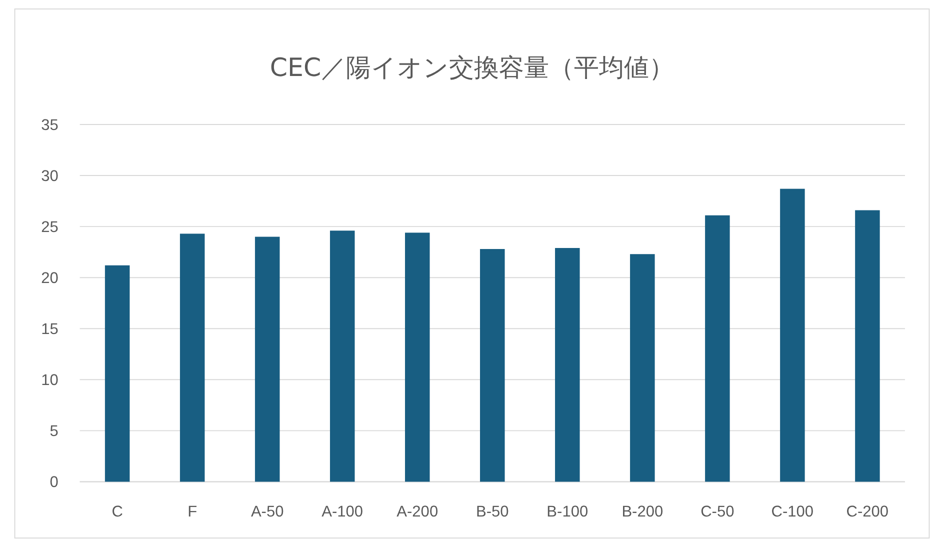 Image resolution: width=944 pixels, height=547 pixels. What do you see at coordinates (50, 279) in the screenshot?
I see `y-tick-label: 20` at bounding box center [50, 279].